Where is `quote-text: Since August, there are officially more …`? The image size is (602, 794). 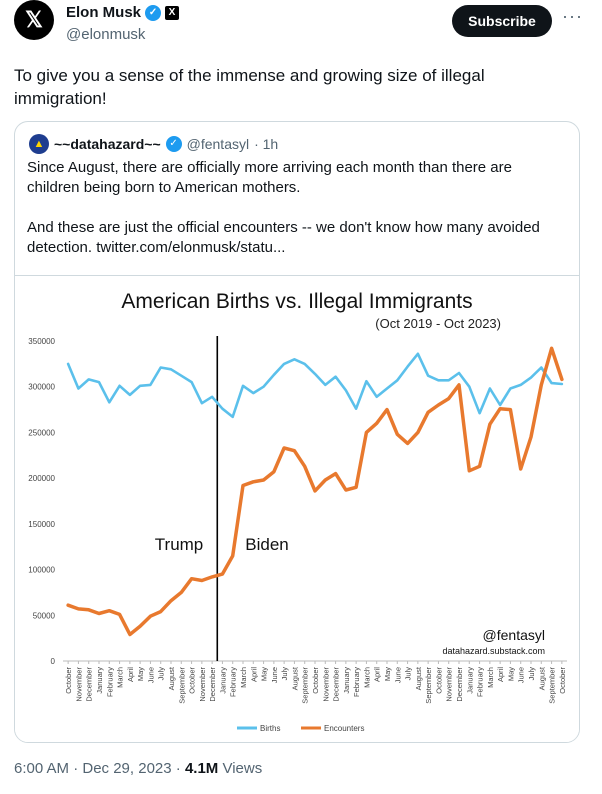
quote-text: Since August, there are officially more … is located at coordinates (297, 218).